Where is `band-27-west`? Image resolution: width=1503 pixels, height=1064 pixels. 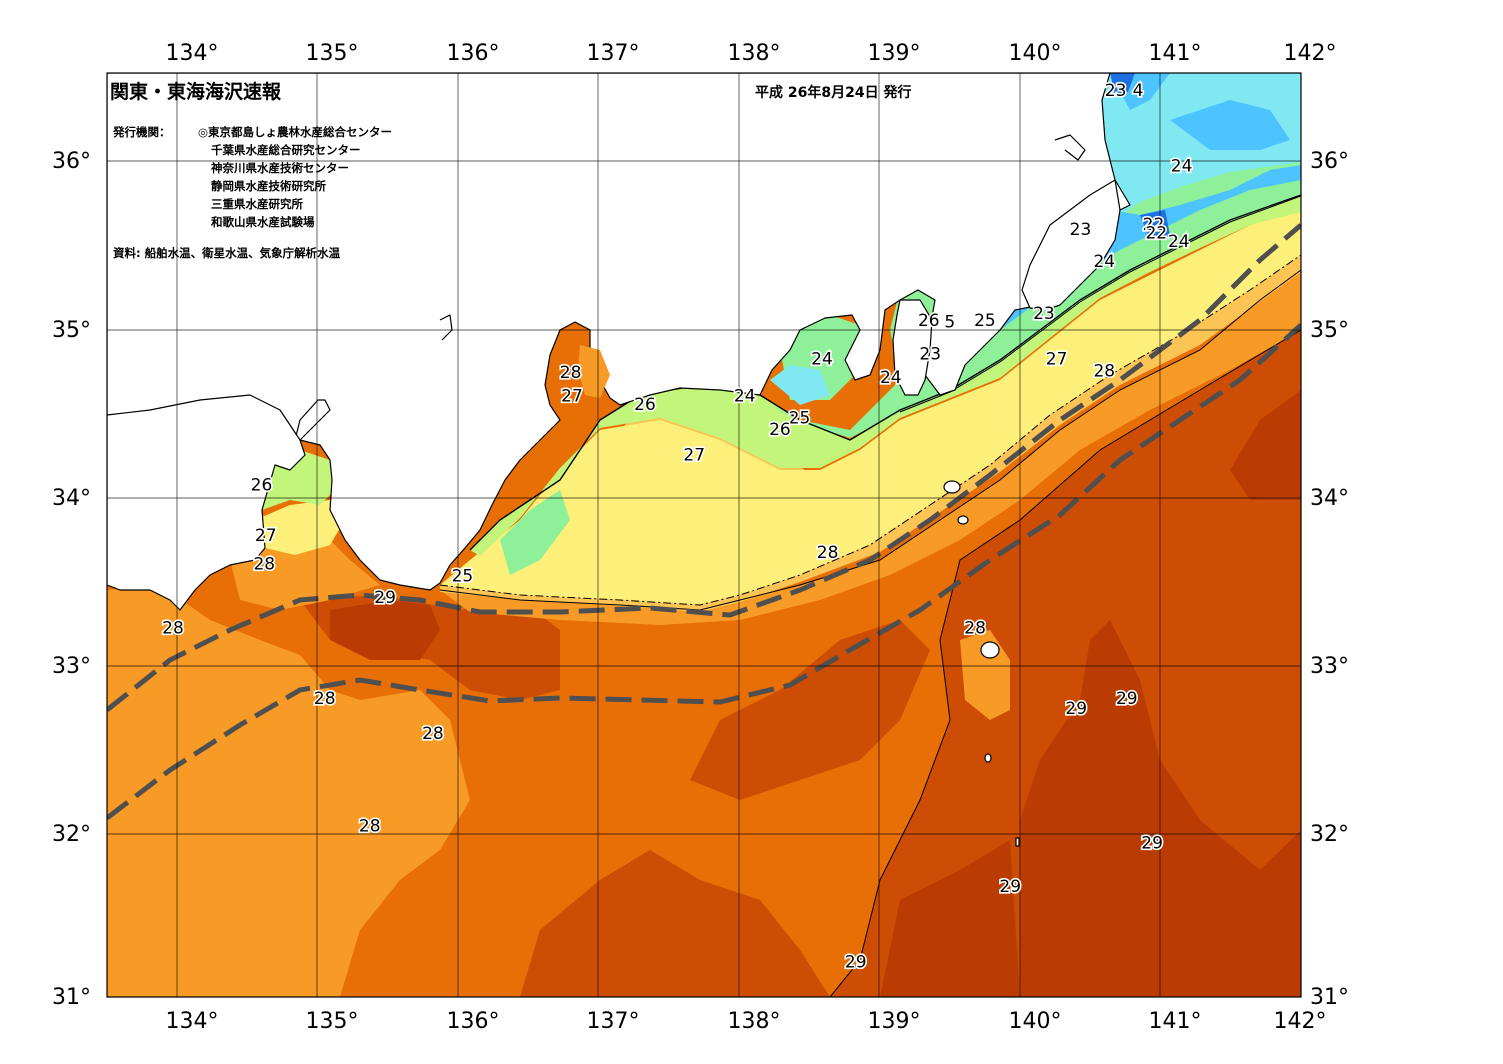 band-27-west is located at coordinates (300, 527).